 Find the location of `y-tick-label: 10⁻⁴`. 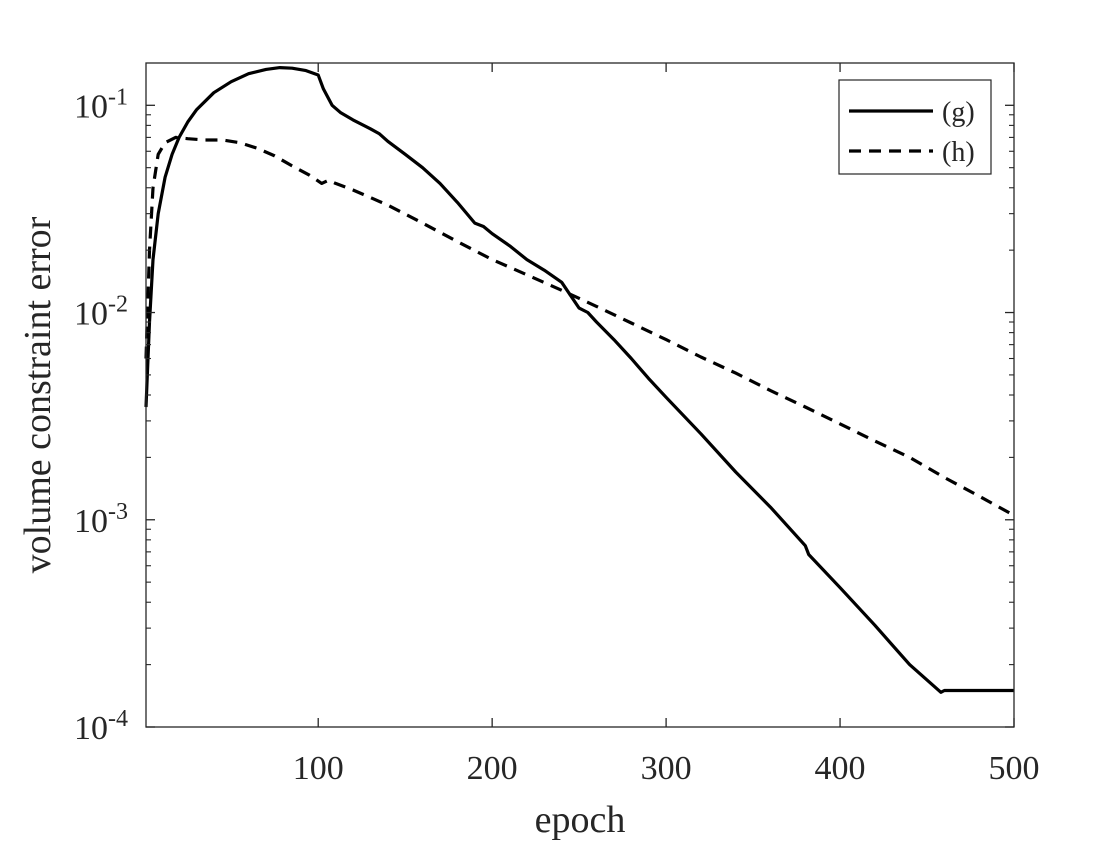

y-tick-label: 10⁻⁴ is located at coordinates (101, 726).